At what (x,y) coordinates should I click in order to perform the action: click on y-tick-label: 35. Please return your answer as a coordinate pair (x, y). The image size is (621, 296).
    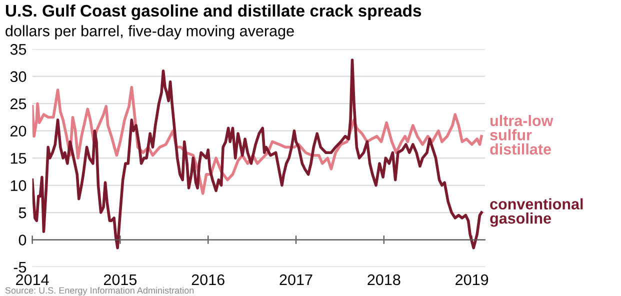
    Looking at the image, I should click on (18, 49).